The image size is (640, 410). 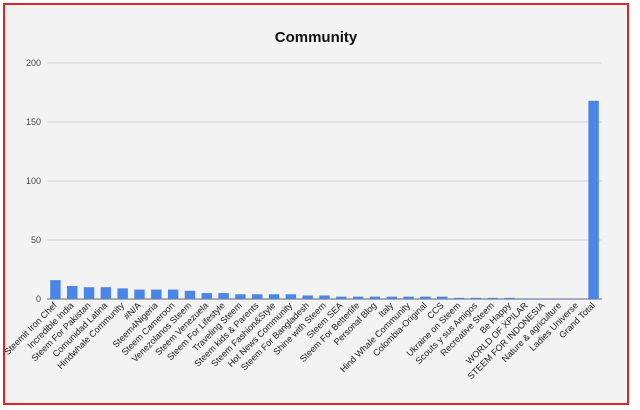 What do you see at coordinates (33, 181) in the screenshot?
I see `y-tick-label: 100` at bounding box center [33, 181].